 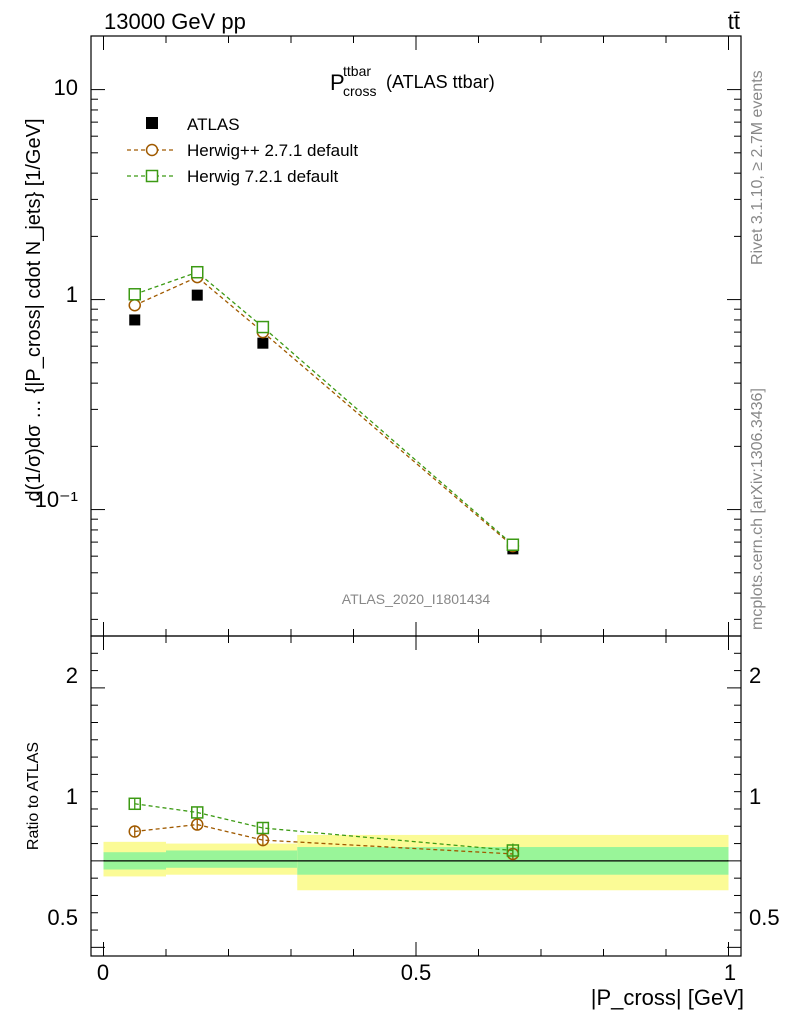 What do you see at coordinates (66, 87) in the screenshot?
I see `main-ytick-label-10: 10` at bounding box center [66, 87].